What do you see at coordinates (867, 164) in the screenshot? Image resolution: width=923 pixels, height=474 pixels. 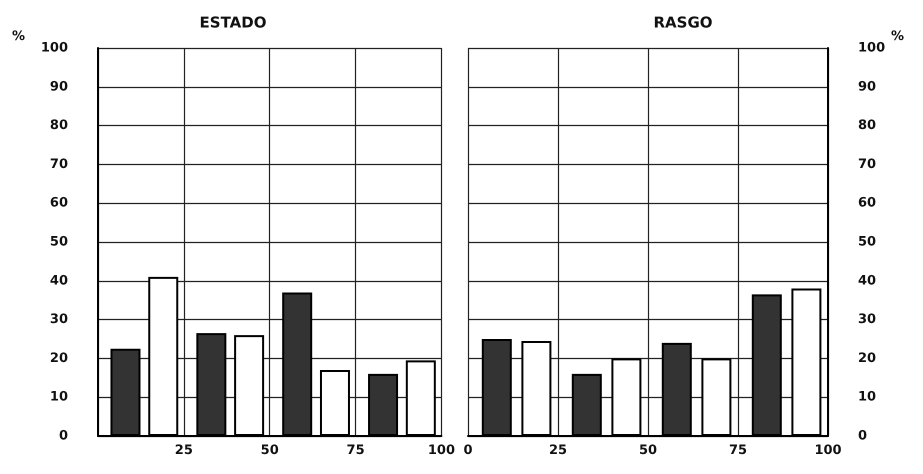 I see `y2-tick-label: 70` at bounding box center [867, 164].